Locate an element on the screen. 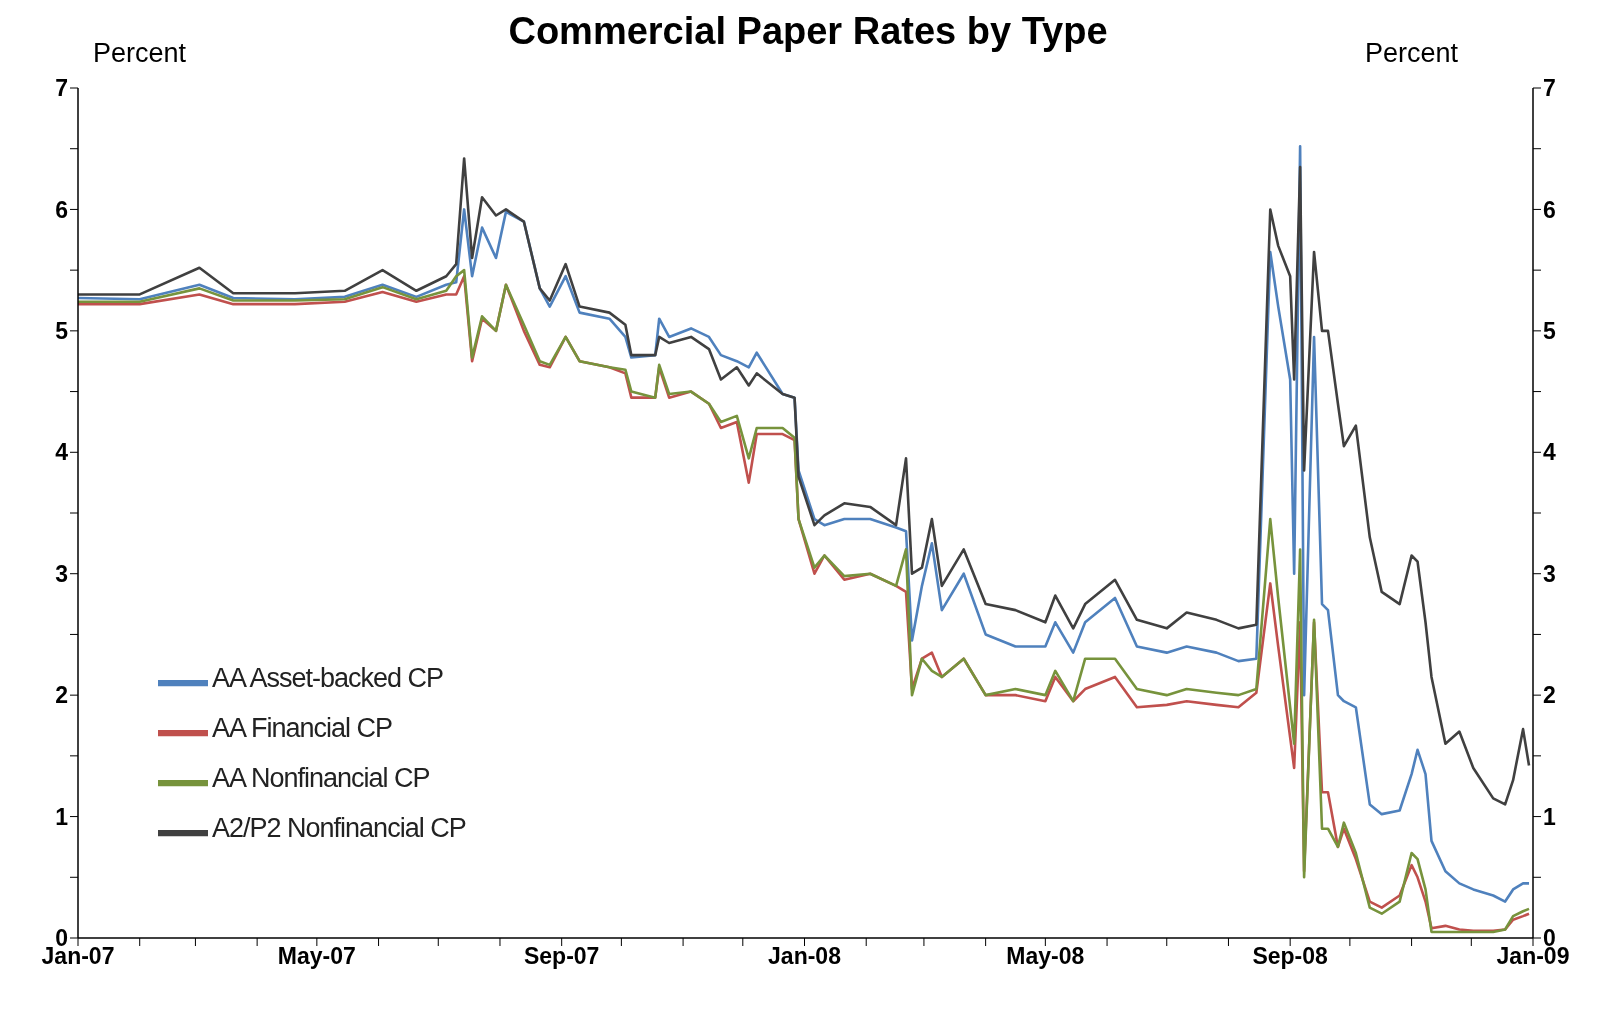  y2-tick-label: 7 is located at coordinates (1549, 88).